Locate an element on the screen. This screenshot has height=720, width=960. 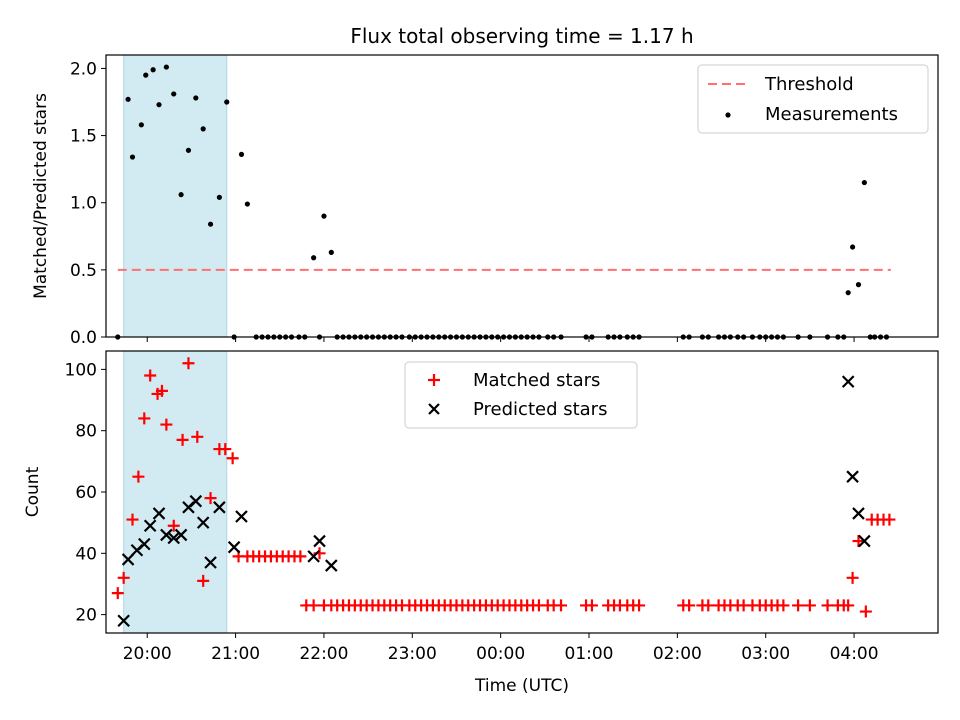
x-tick-label: 22:00 is located at coordinates (323, 654).